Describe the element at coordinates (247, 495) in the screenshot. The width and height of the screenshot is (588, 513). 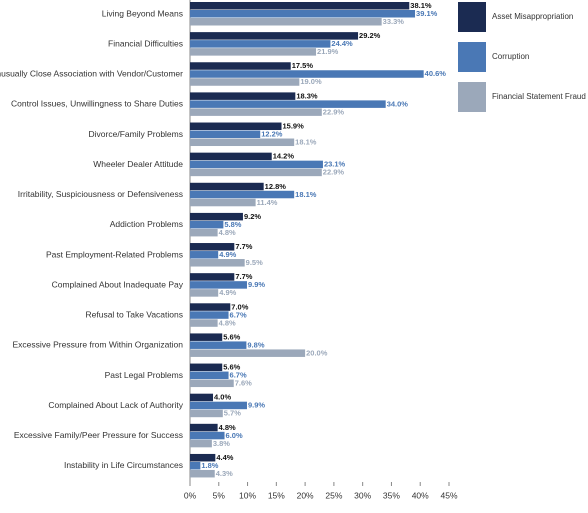
I see `x-tick-label: 10%` at that location.